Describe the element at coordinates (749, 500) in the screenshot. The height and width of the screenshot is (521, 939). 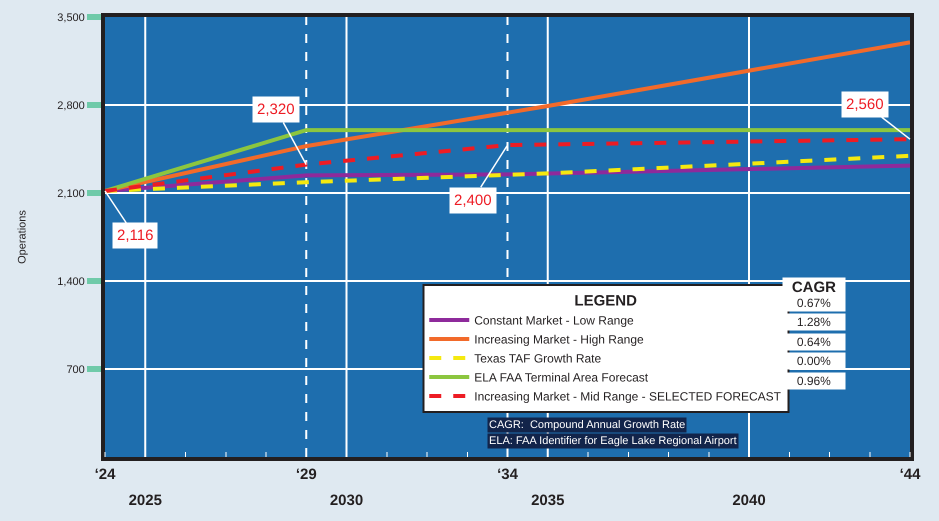
I see `x-tick-label: 2040` at that location.